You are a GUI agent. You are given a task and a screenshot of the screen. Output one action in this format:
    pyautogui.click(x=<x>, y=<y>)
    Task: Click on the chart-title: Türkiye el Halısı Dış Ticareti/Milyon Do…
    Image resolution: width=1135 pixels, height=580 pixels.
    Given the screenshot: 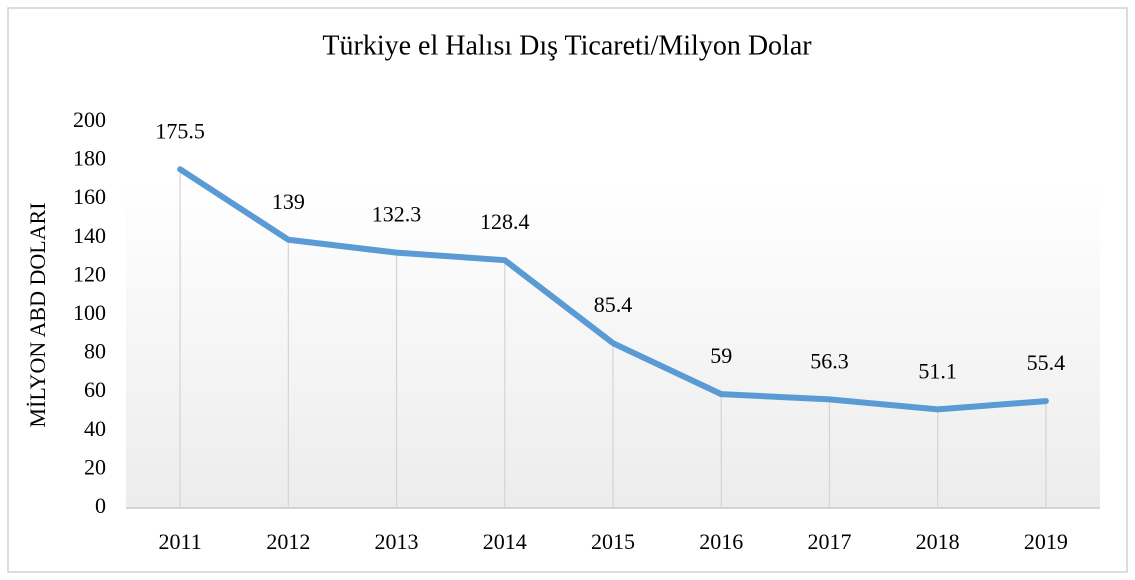 What is the action you would take?
    pyautogui.click(x=567, y=45)
    